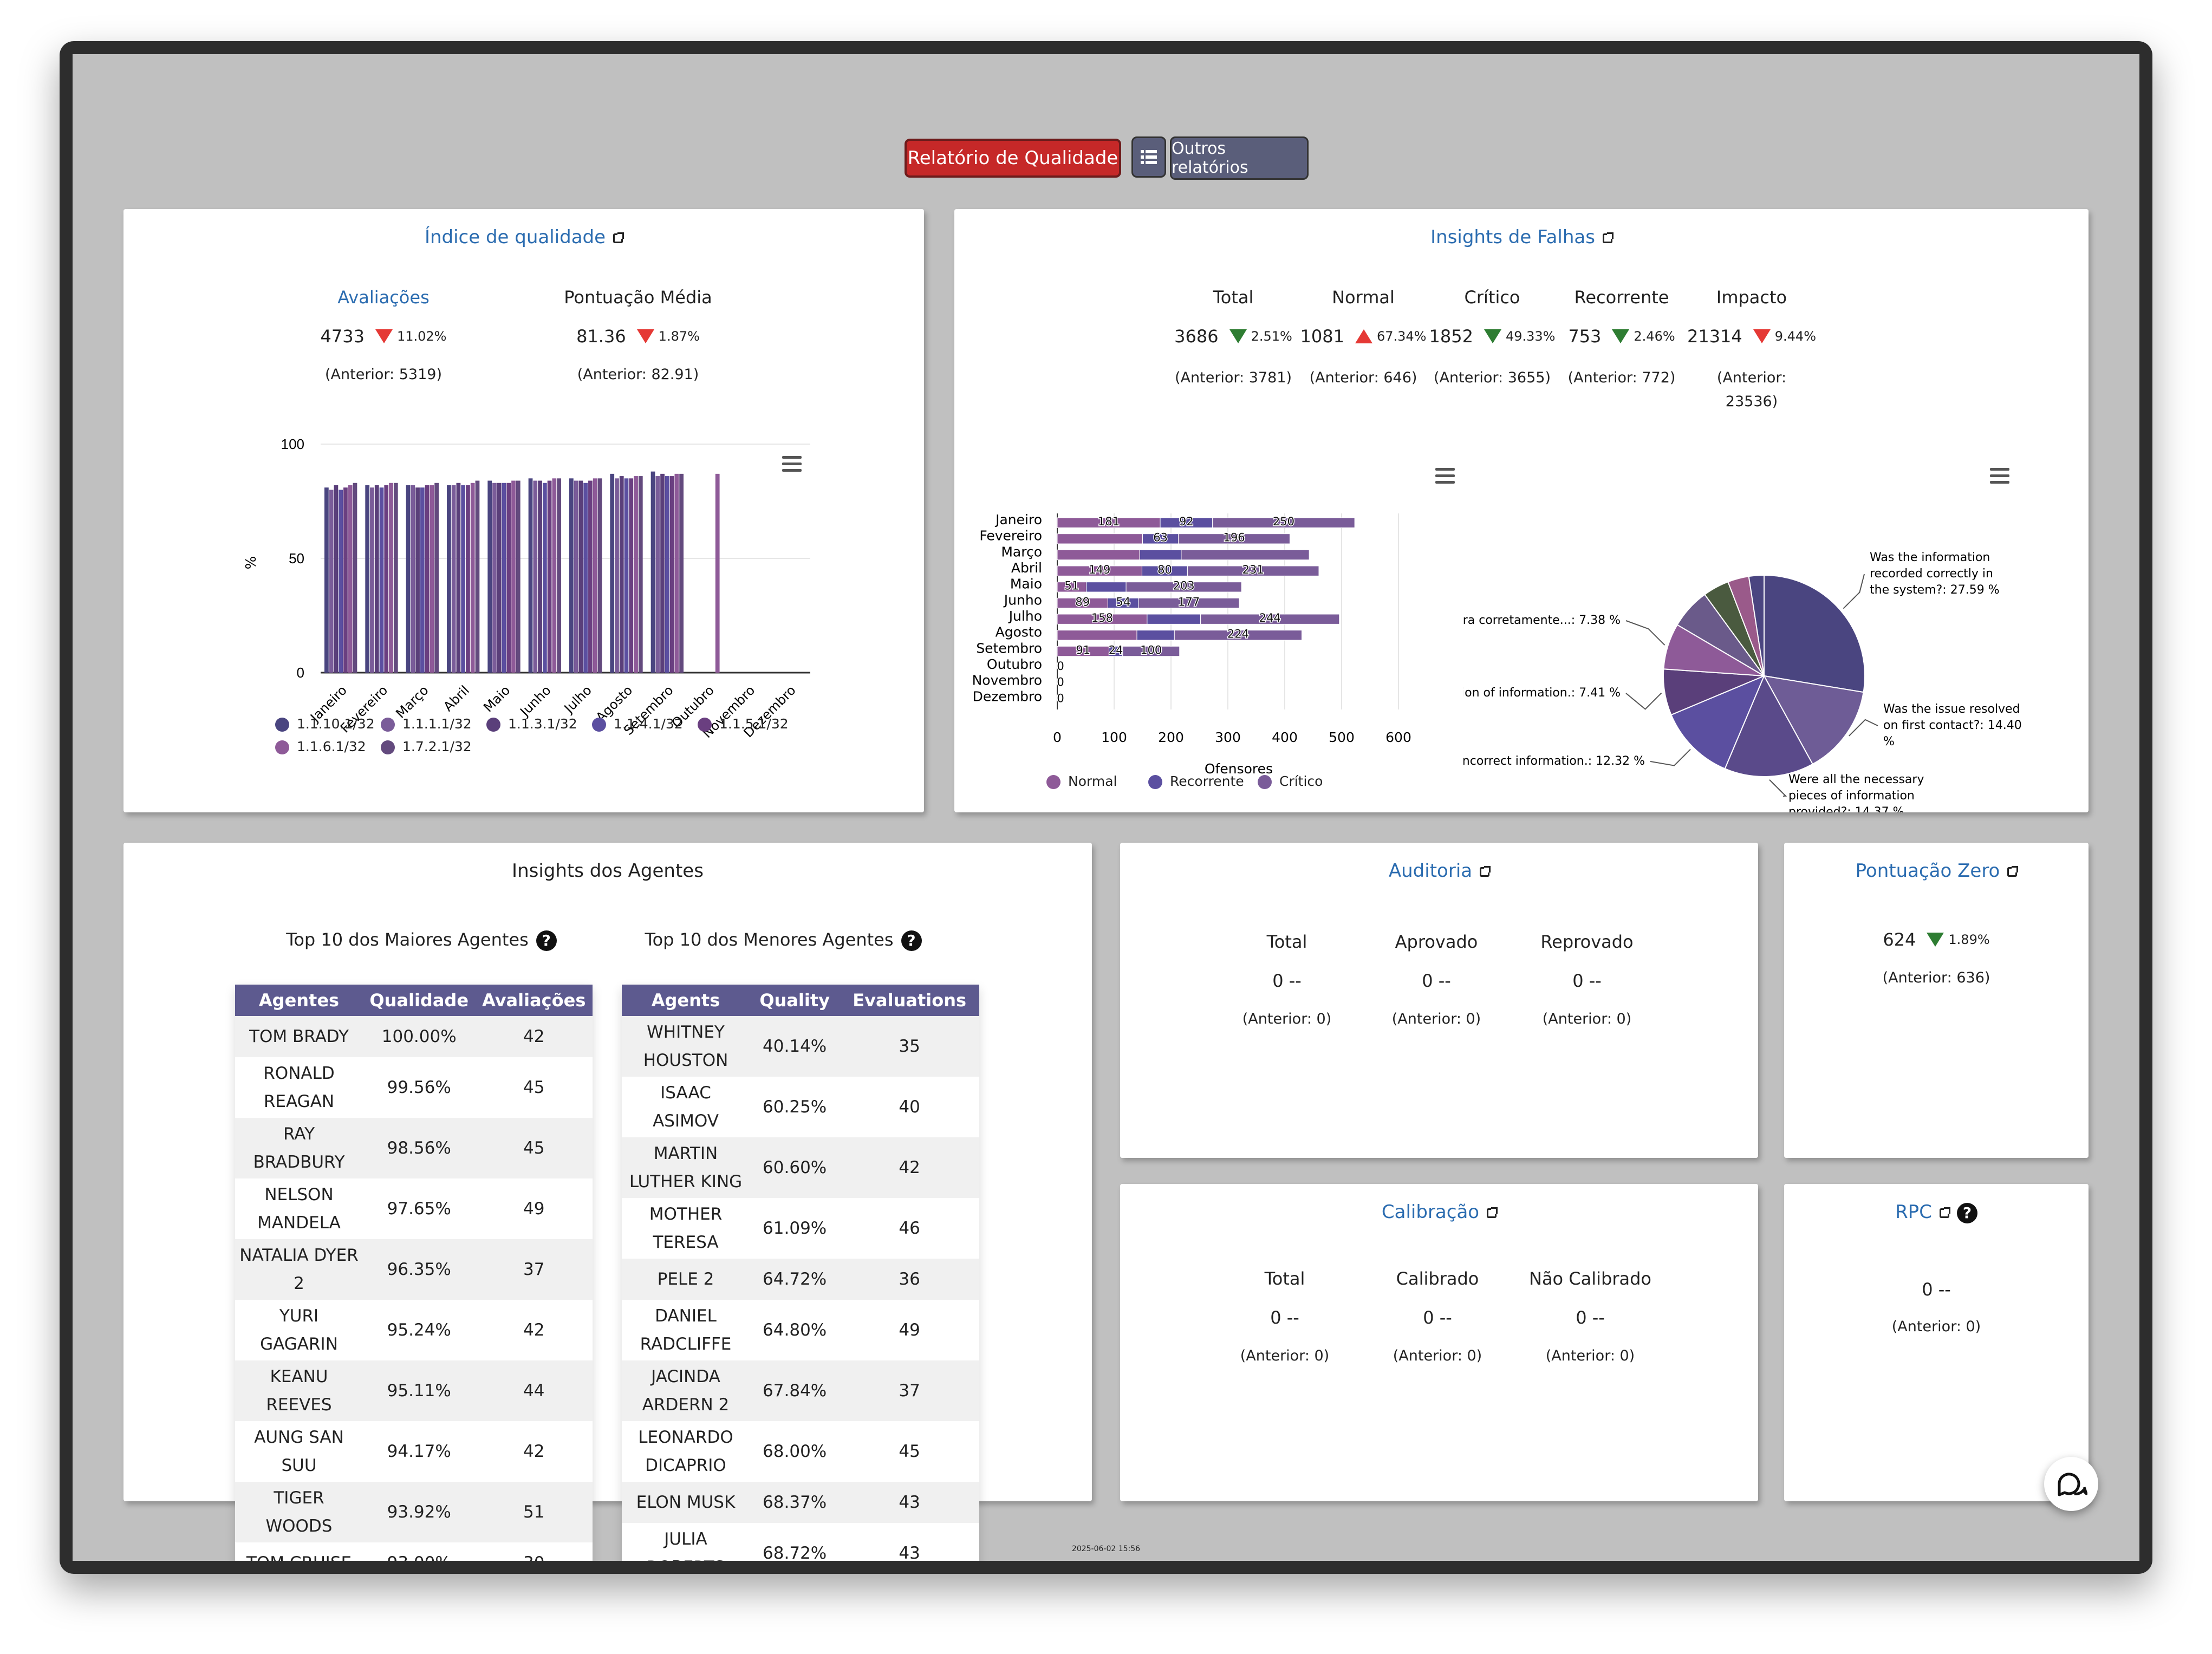  What do you see at coordinates (686, 1001) in the screenshot?
I see `column-header: Agents` at bounding box center [686, 1001].